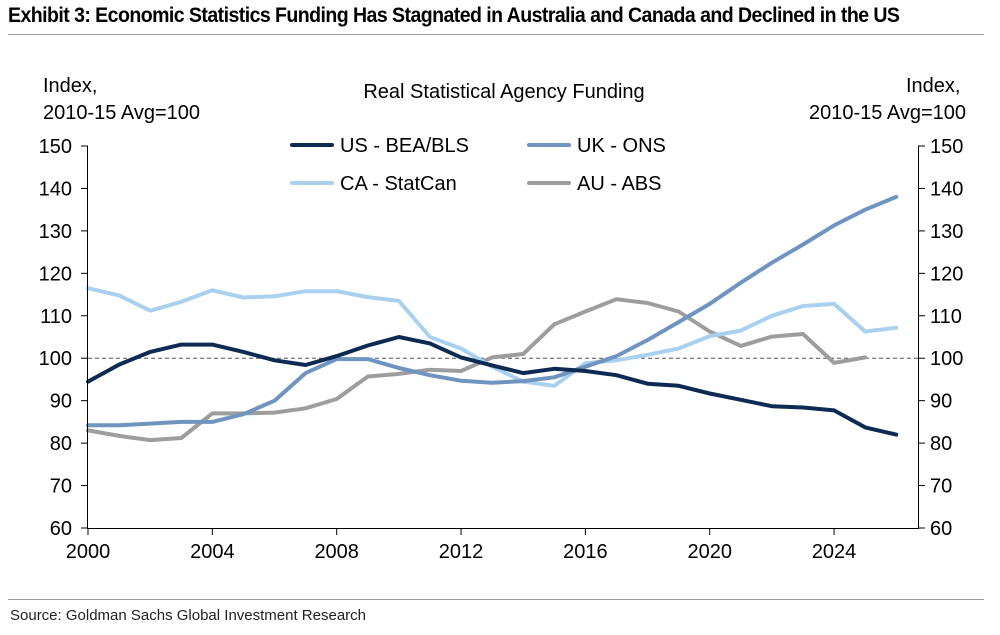  I want to click on y-tick-label-left: 80, so click(61, 444).